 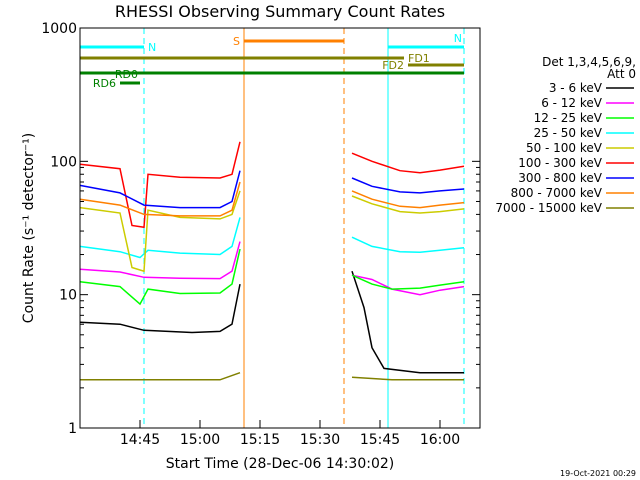 I want to click on flag-label-2: S, so click(x=236, y=41).